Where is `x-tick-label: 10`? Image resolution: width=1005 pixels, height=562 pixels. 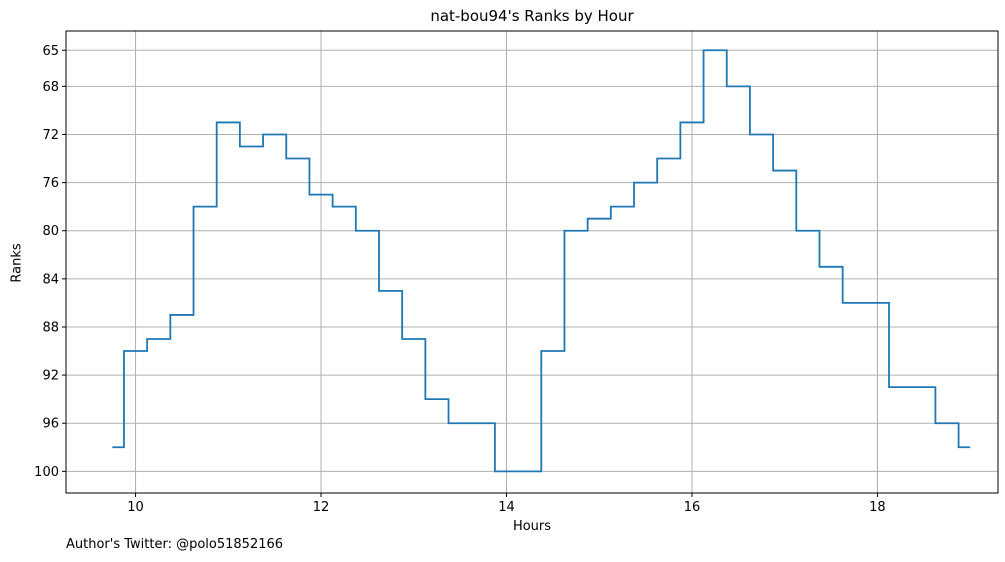
x-tick-label: 10 is located at coordinates (135, 507).